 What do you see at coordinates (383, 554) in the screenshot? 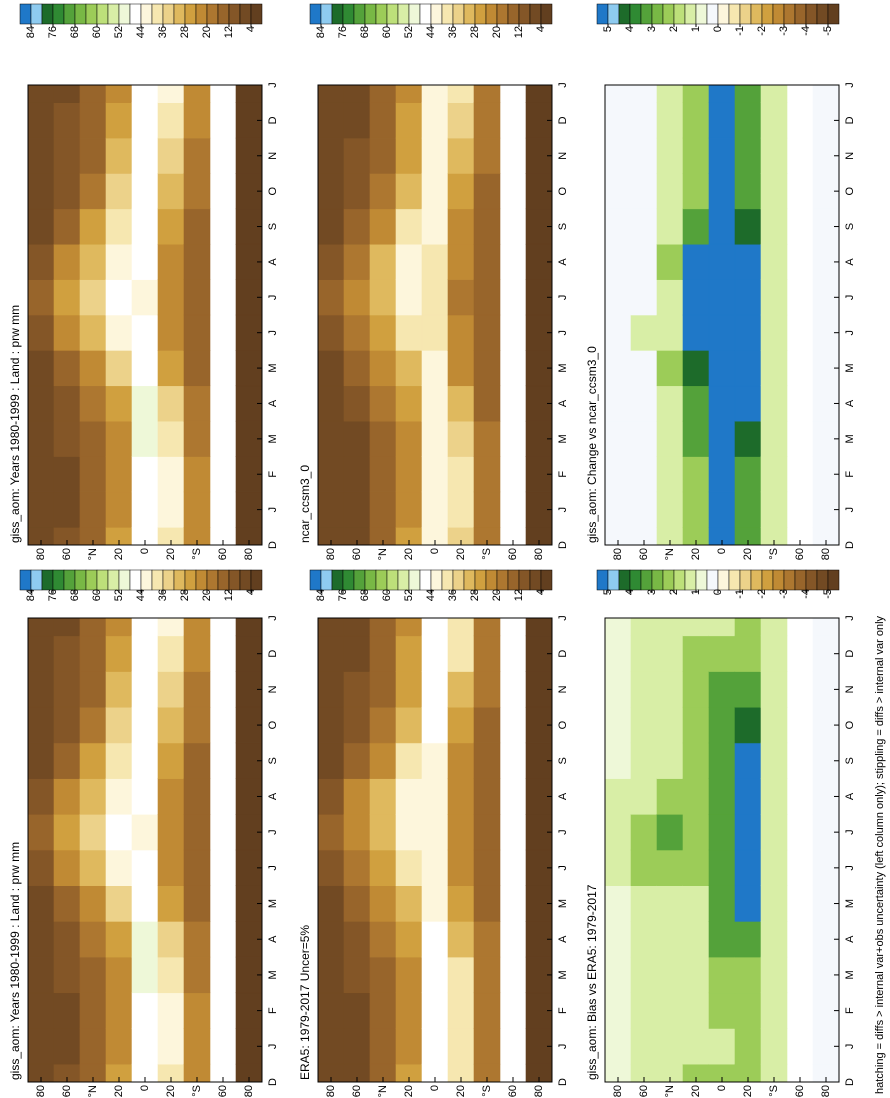
I see `y-tick-label: °N` at bounding box center [383, 554].